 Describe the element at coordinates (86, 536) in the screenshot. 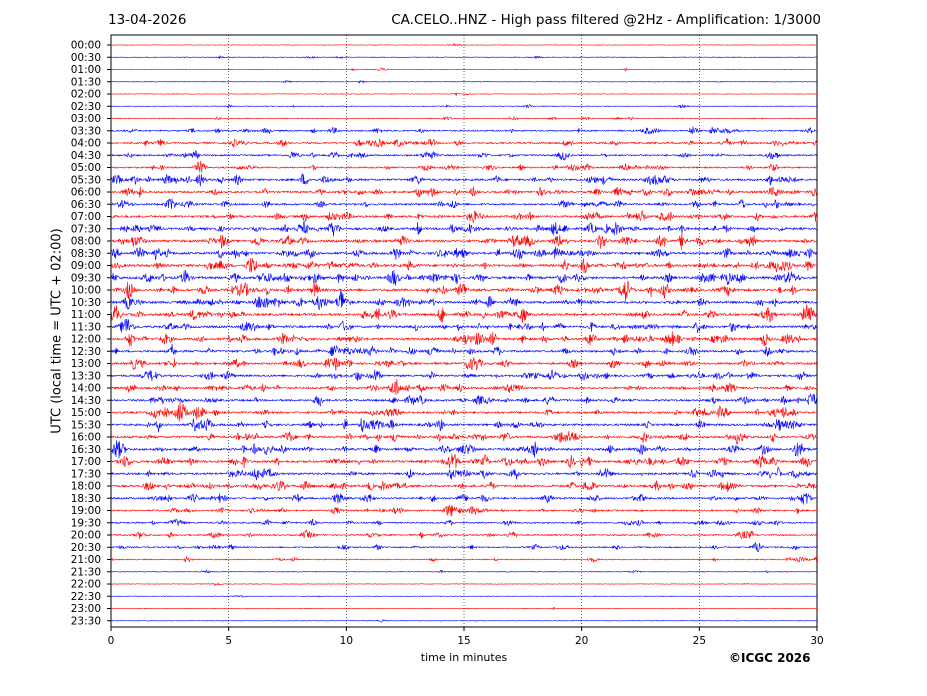

I see `y-tick-label: 20:00` at that location.